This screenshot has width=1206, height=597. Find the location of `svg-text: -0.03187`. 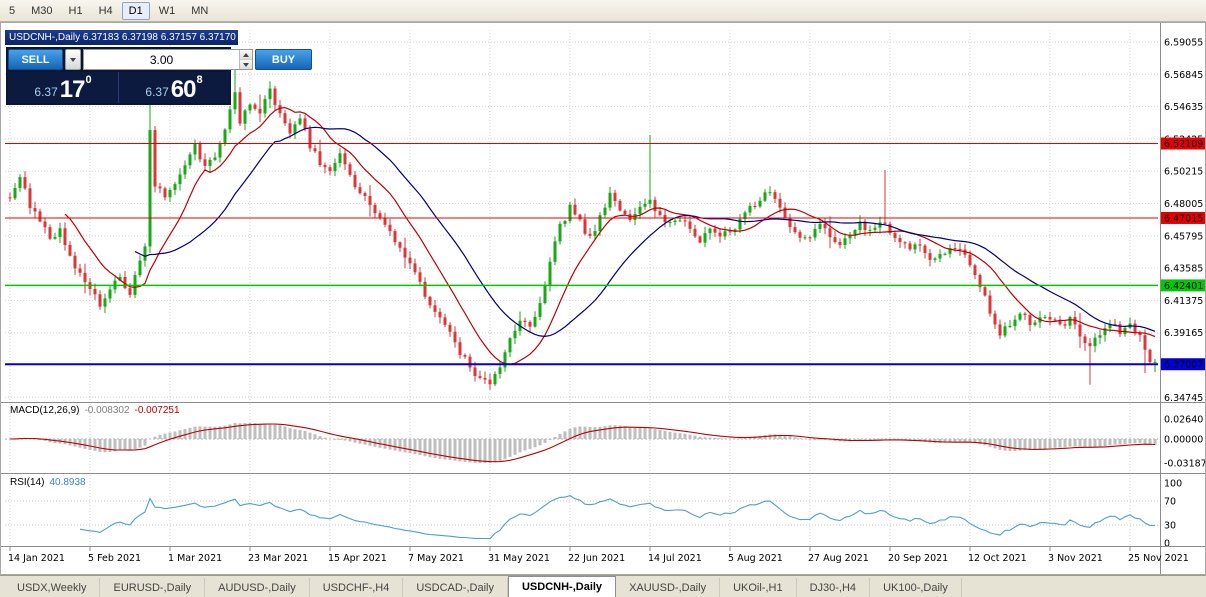

svg-text: -0.03187 is located at coordinates (1185, 464).